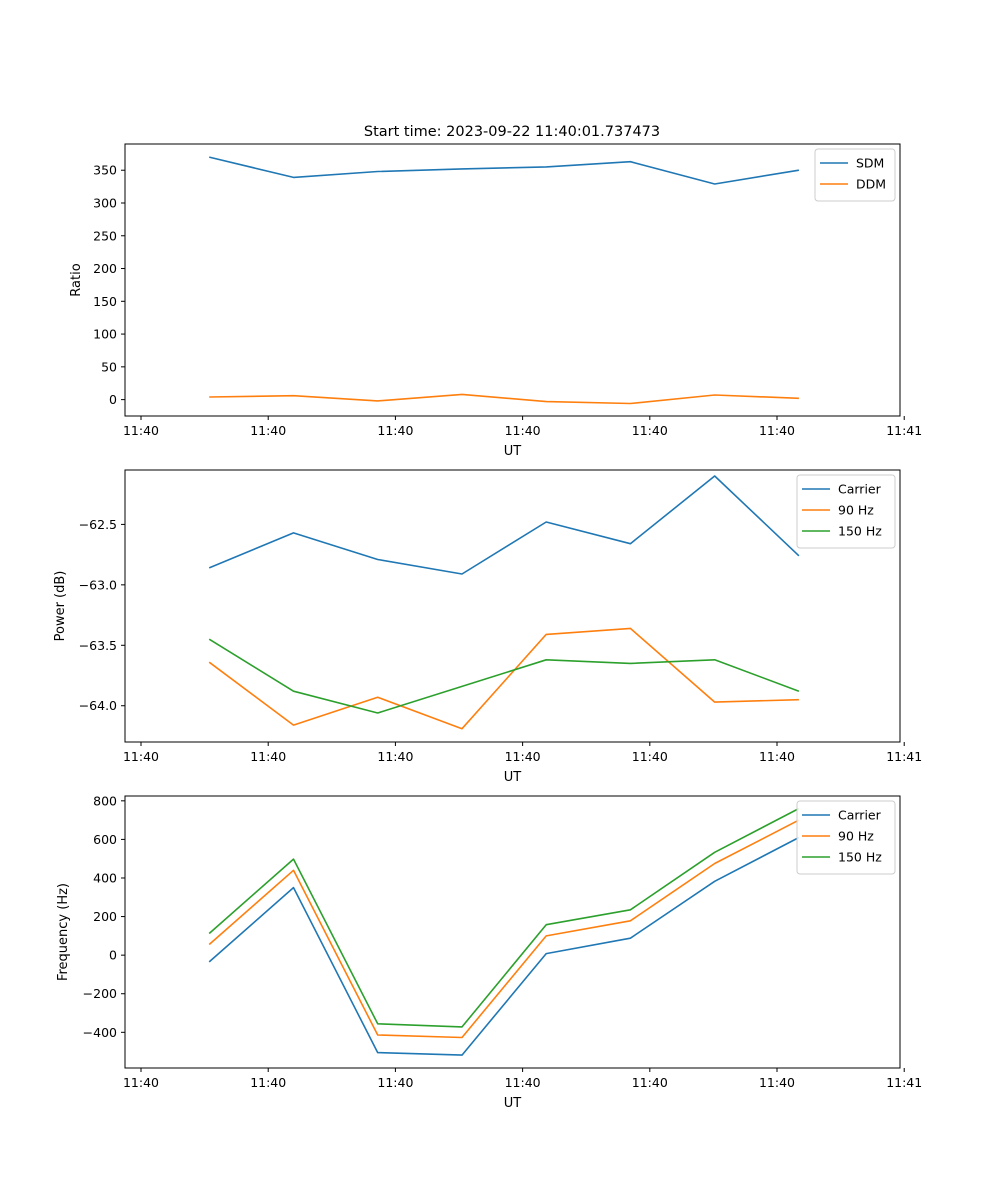 The width and height of the screenshot is (1000, 1200). I want to click on y-tick-label: 100, so click(105, 334).